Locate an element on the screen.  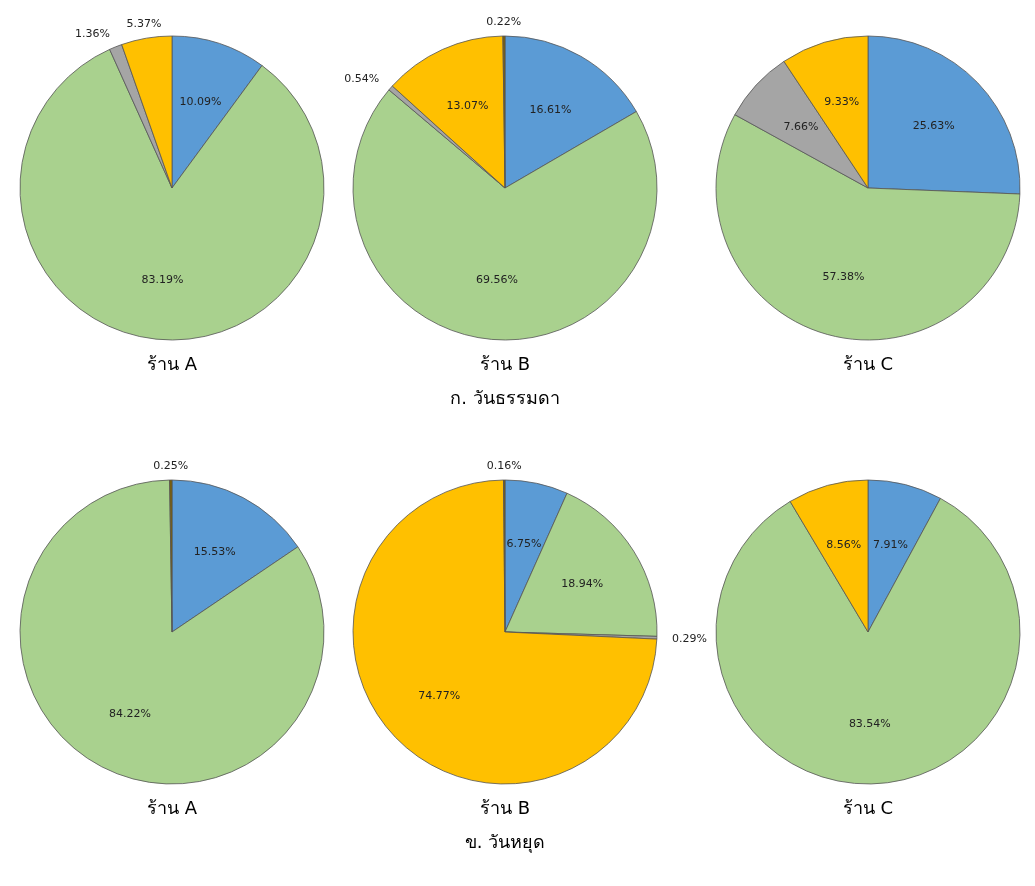
data-label: 0.16% is located at coordinates (504, 465).